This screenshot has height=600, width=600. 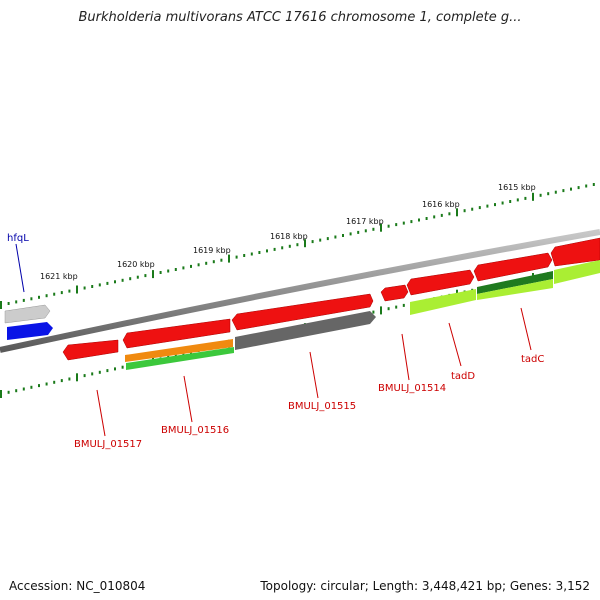 What do you see at coordinates (179, 350) in the screenshot?
I see `gene-bmulj-01516-orange` at bounding box center [179, 350].